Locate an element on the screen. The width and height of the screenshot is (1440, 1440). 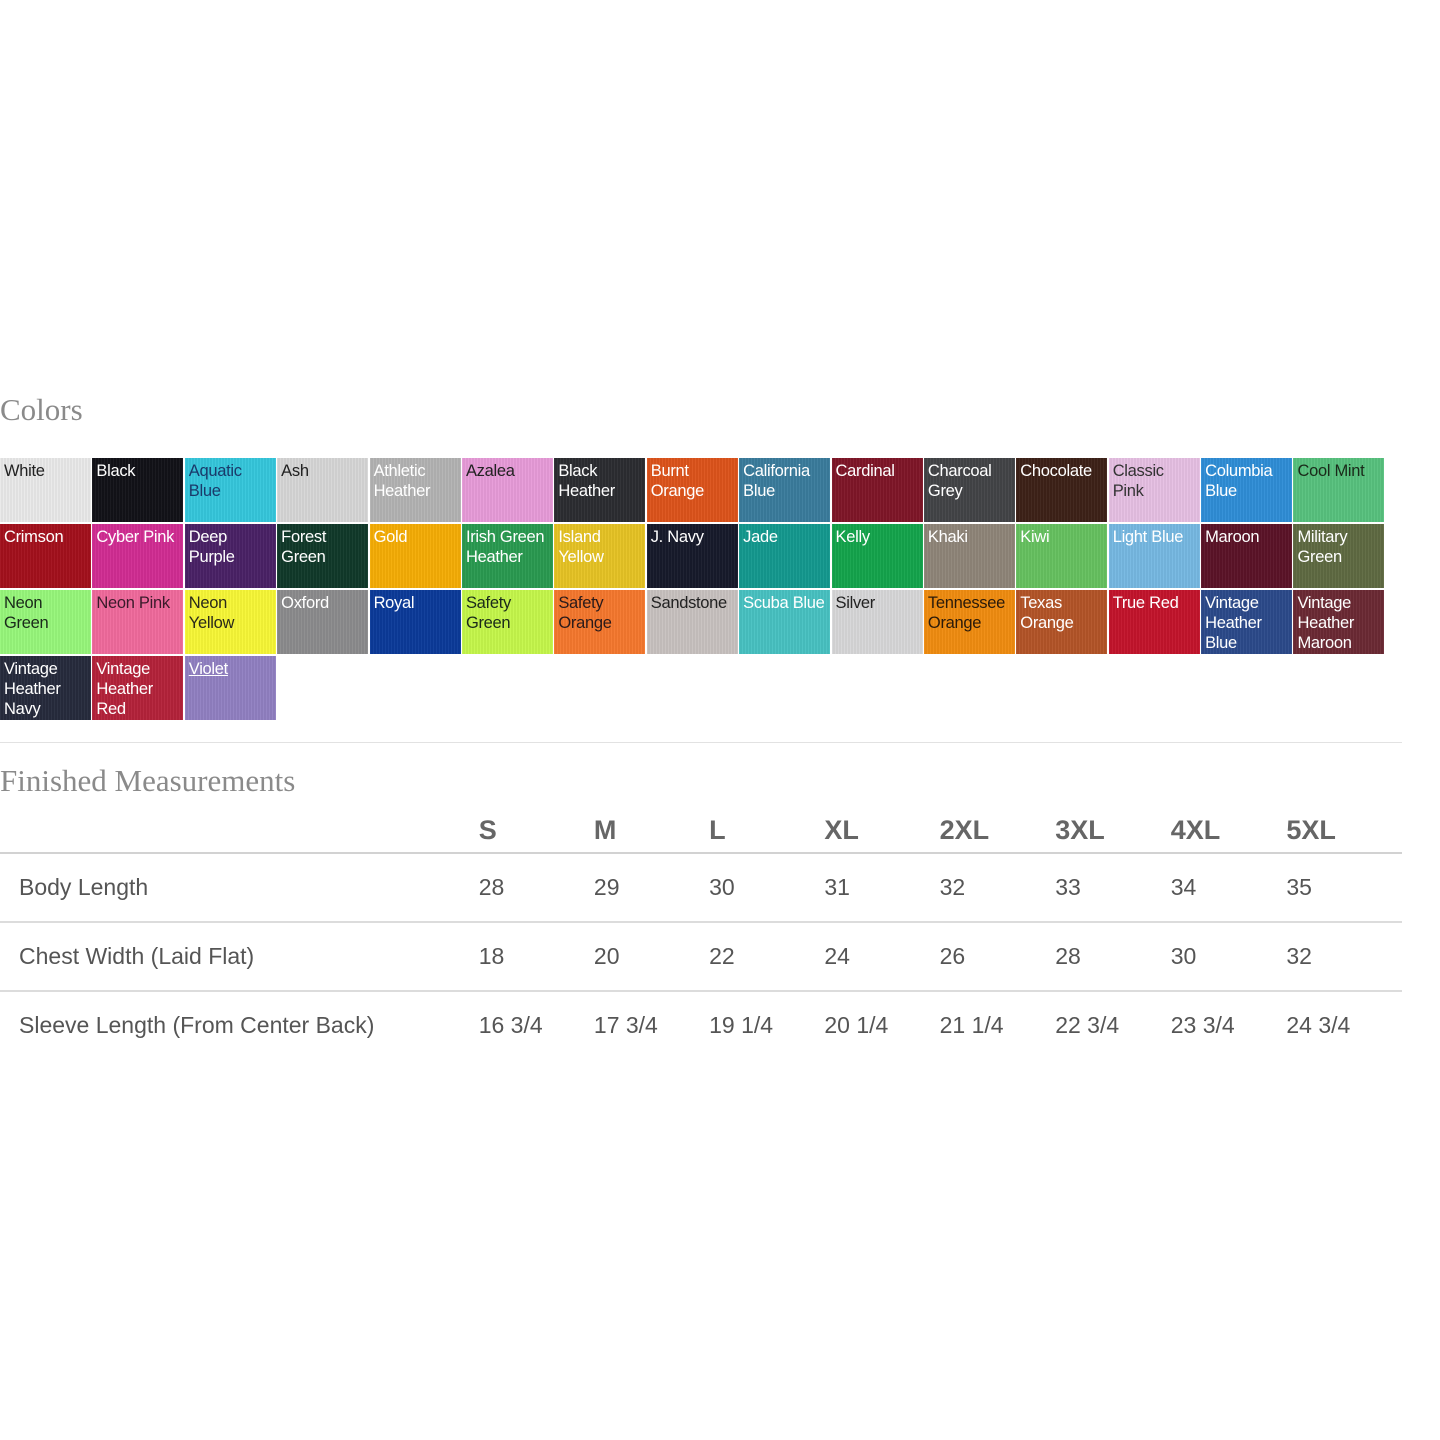
color-swatch: Classic Pink is located at coordinates (1154, 490).